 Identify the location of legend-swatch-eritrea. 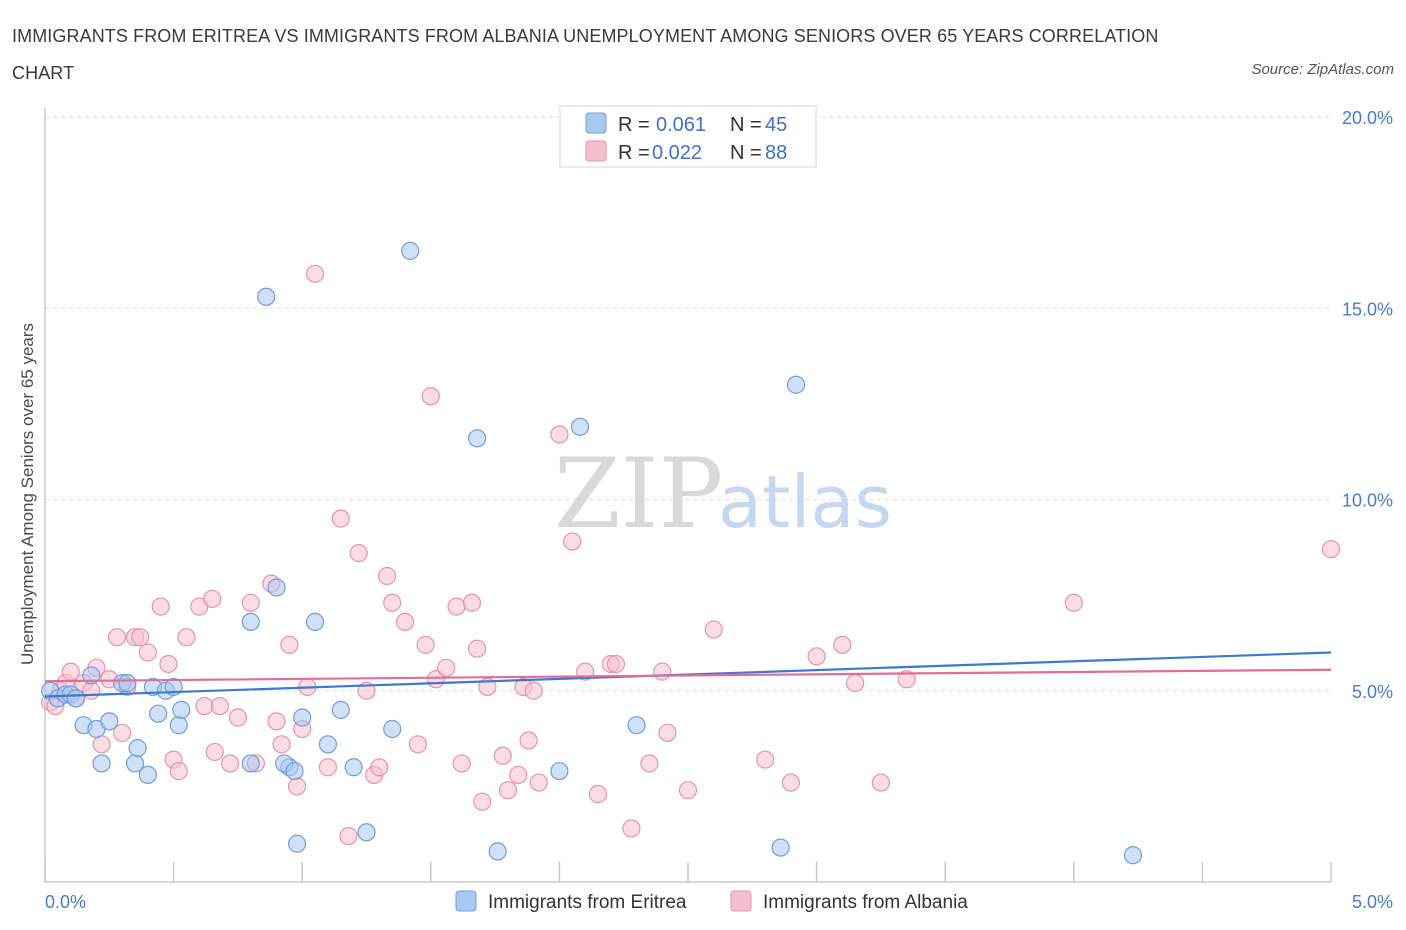
(596, 123).